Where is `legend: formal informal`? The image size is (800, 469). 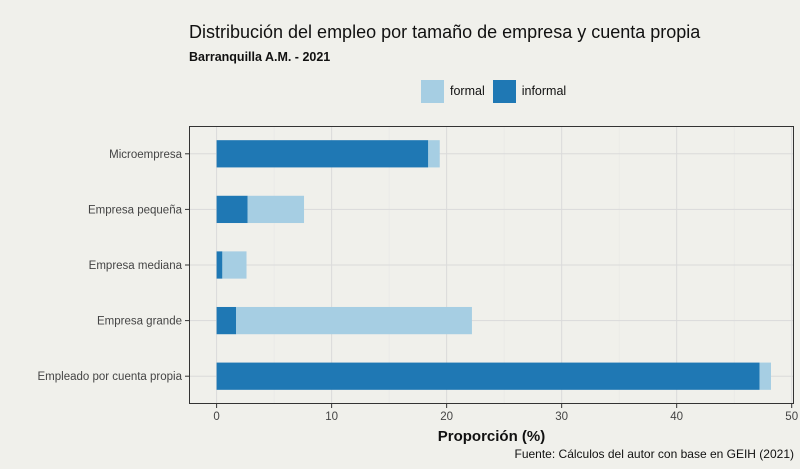 legend: formal informal is located at coordinates (497, 91).